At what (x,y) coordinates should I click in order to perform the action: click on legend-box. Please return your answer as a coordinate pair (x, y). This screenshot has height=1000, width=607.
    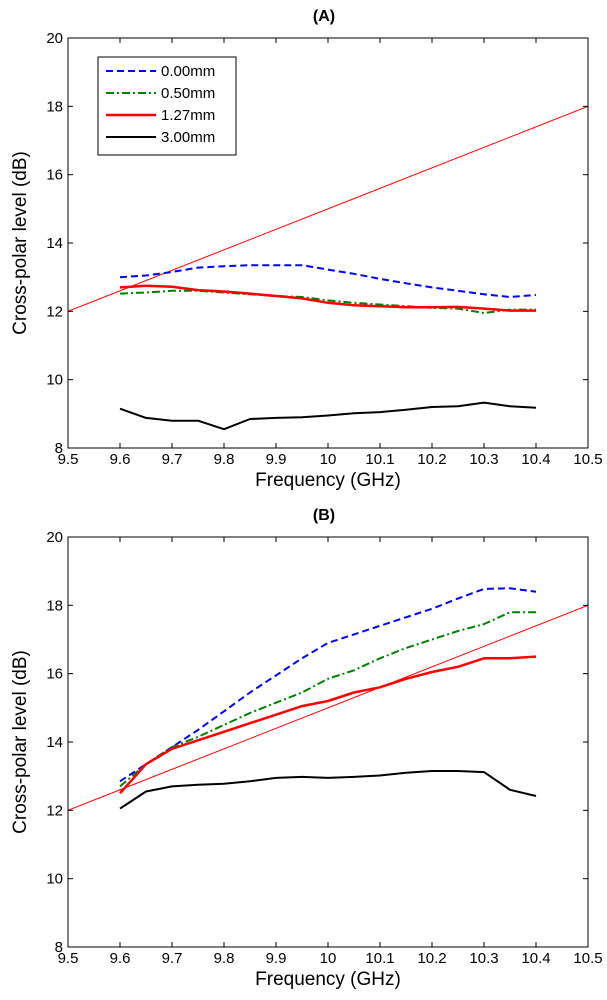
    Looking at the image, I should click on (167, 106).